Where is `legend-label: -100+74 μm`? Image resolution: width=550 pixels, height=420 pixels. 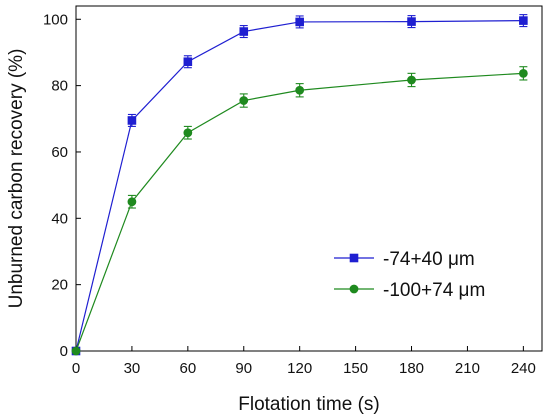 legend-label: -100+74 μm is located at coordinates (434, 290).